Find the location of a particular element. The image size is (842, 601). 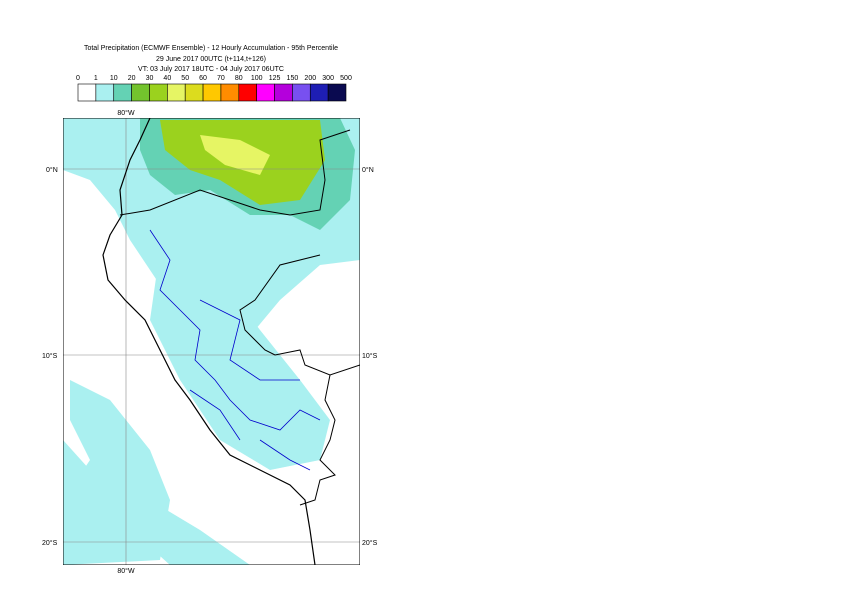

legend-label: 1 is located at coordinates (96, 78).